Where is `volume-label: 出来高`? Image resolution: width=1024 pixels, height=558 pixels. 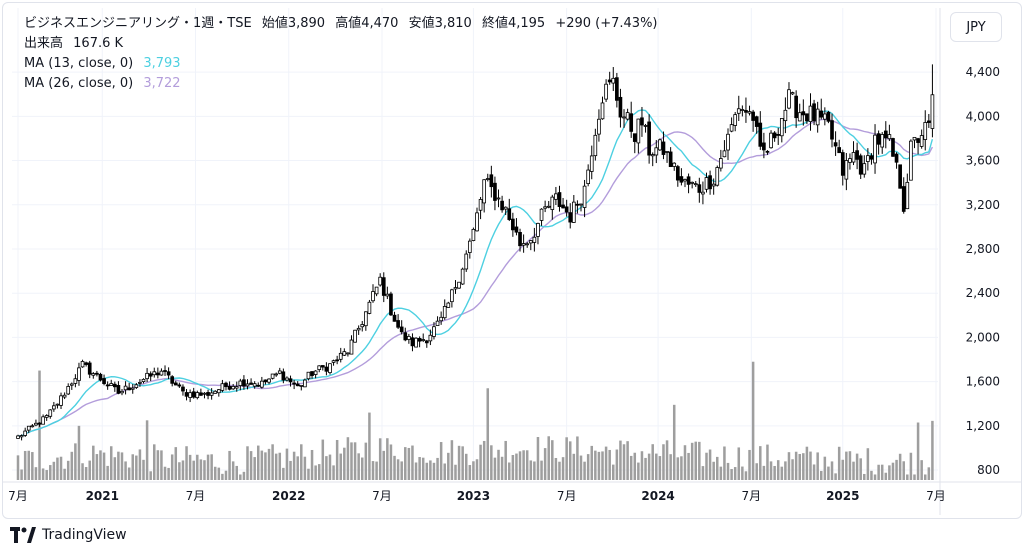
volume-label: 出来高 is located at coordinates (44, 43).